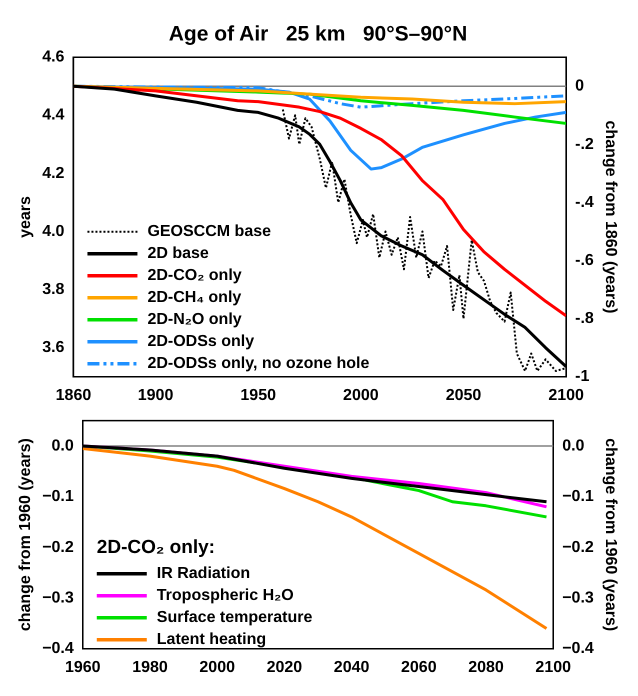  Describe the element at coordinates (53, 115) in the screenshot. I see `y-tick-label: 4.4` at that location.